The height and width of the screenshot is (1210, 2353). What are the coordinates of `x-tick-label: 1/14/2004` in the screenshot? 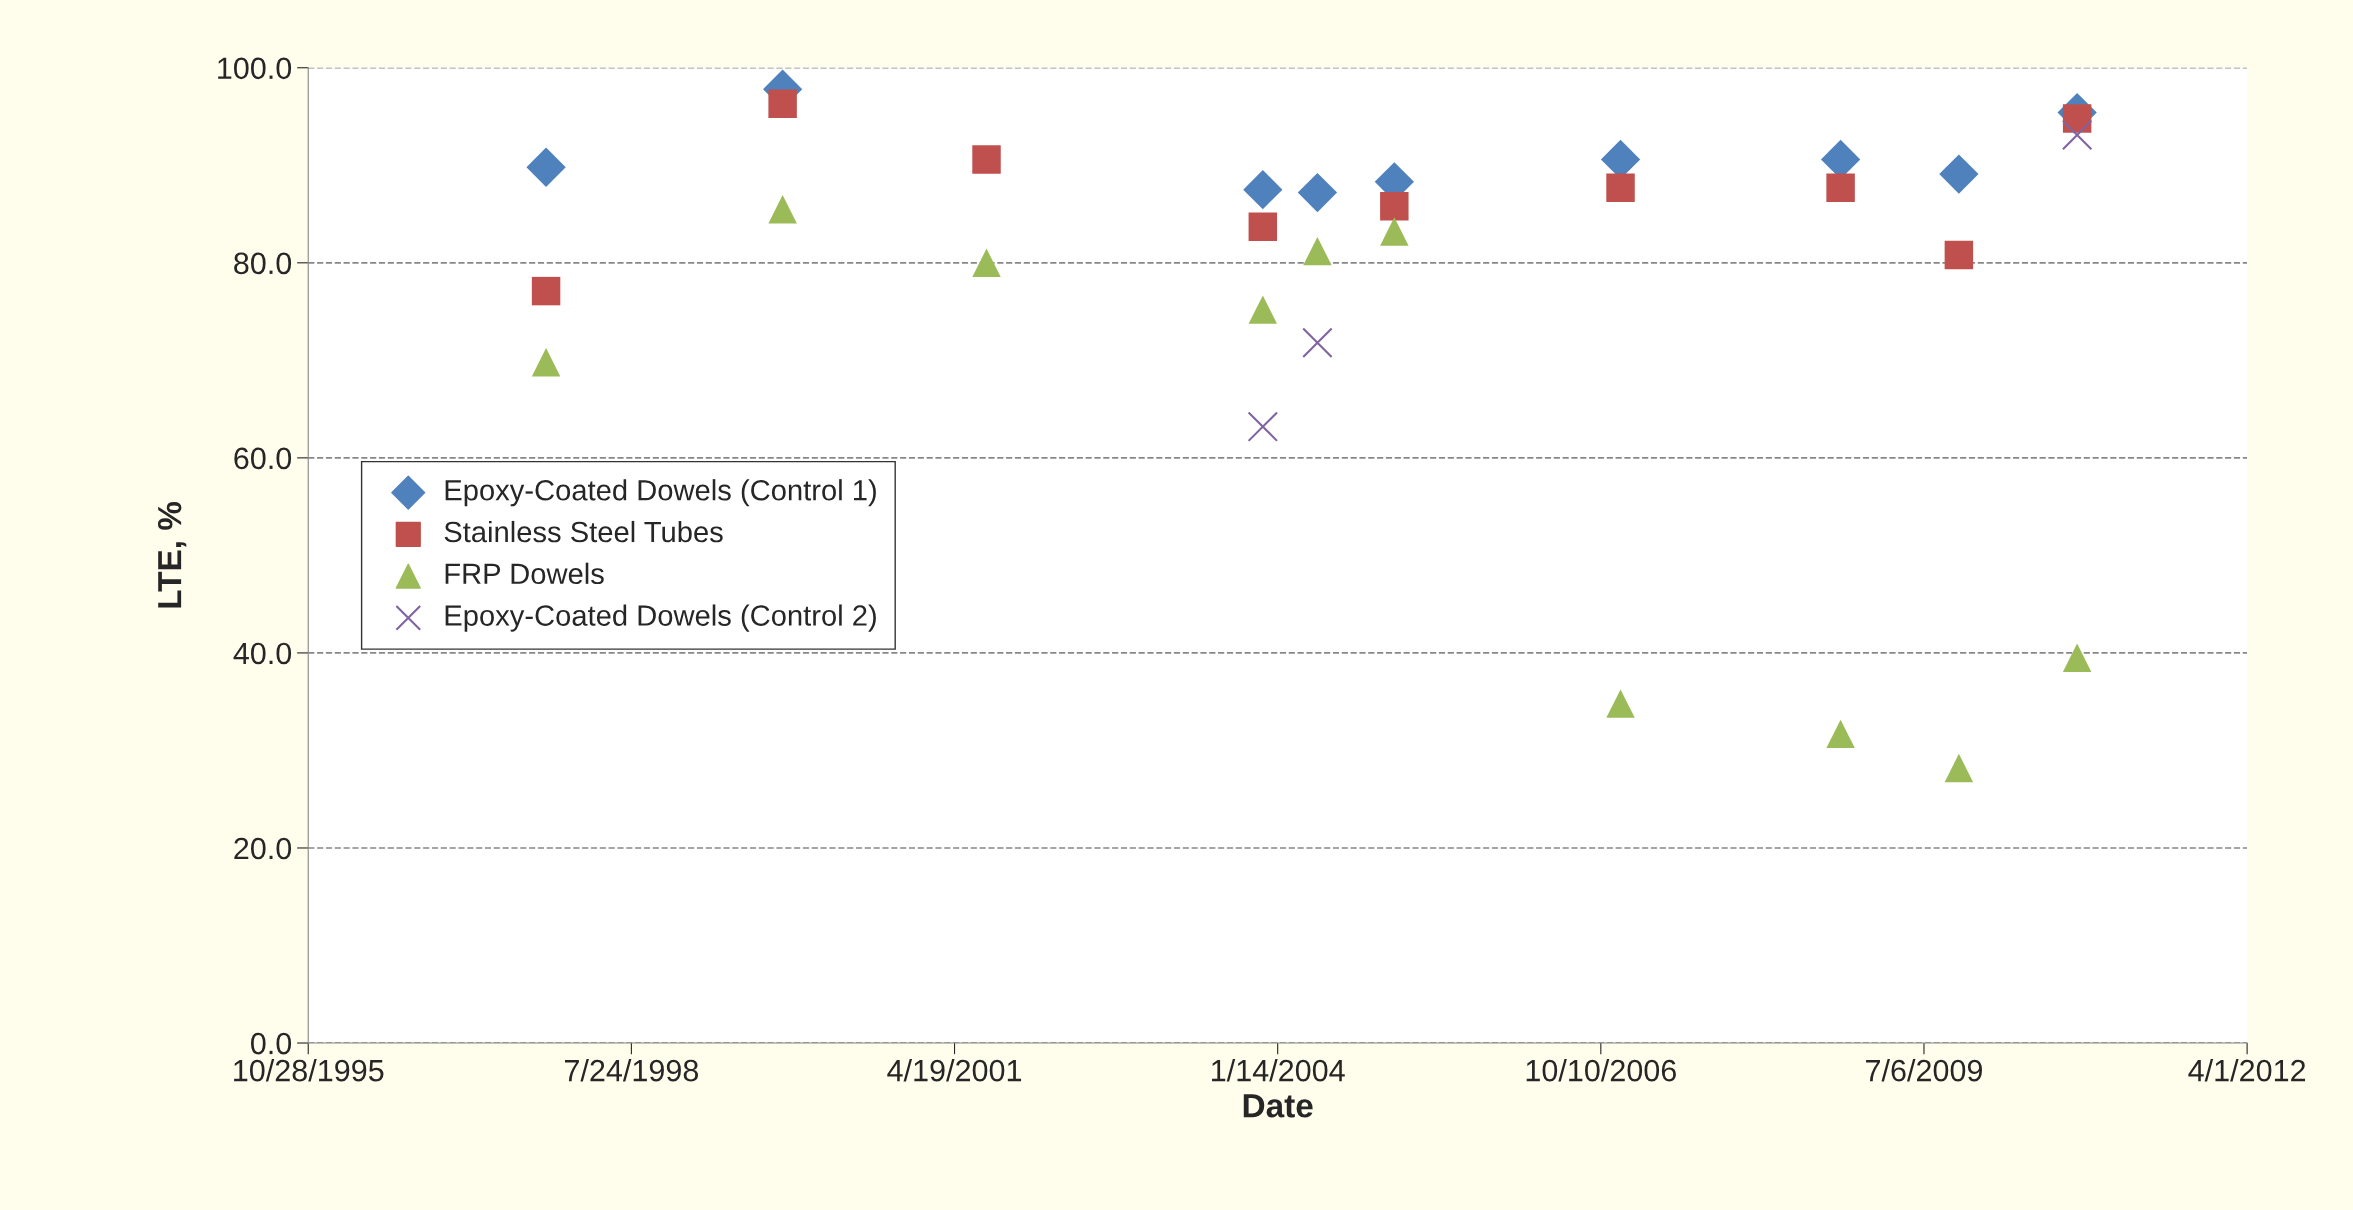 It's located at (1278, 1070).